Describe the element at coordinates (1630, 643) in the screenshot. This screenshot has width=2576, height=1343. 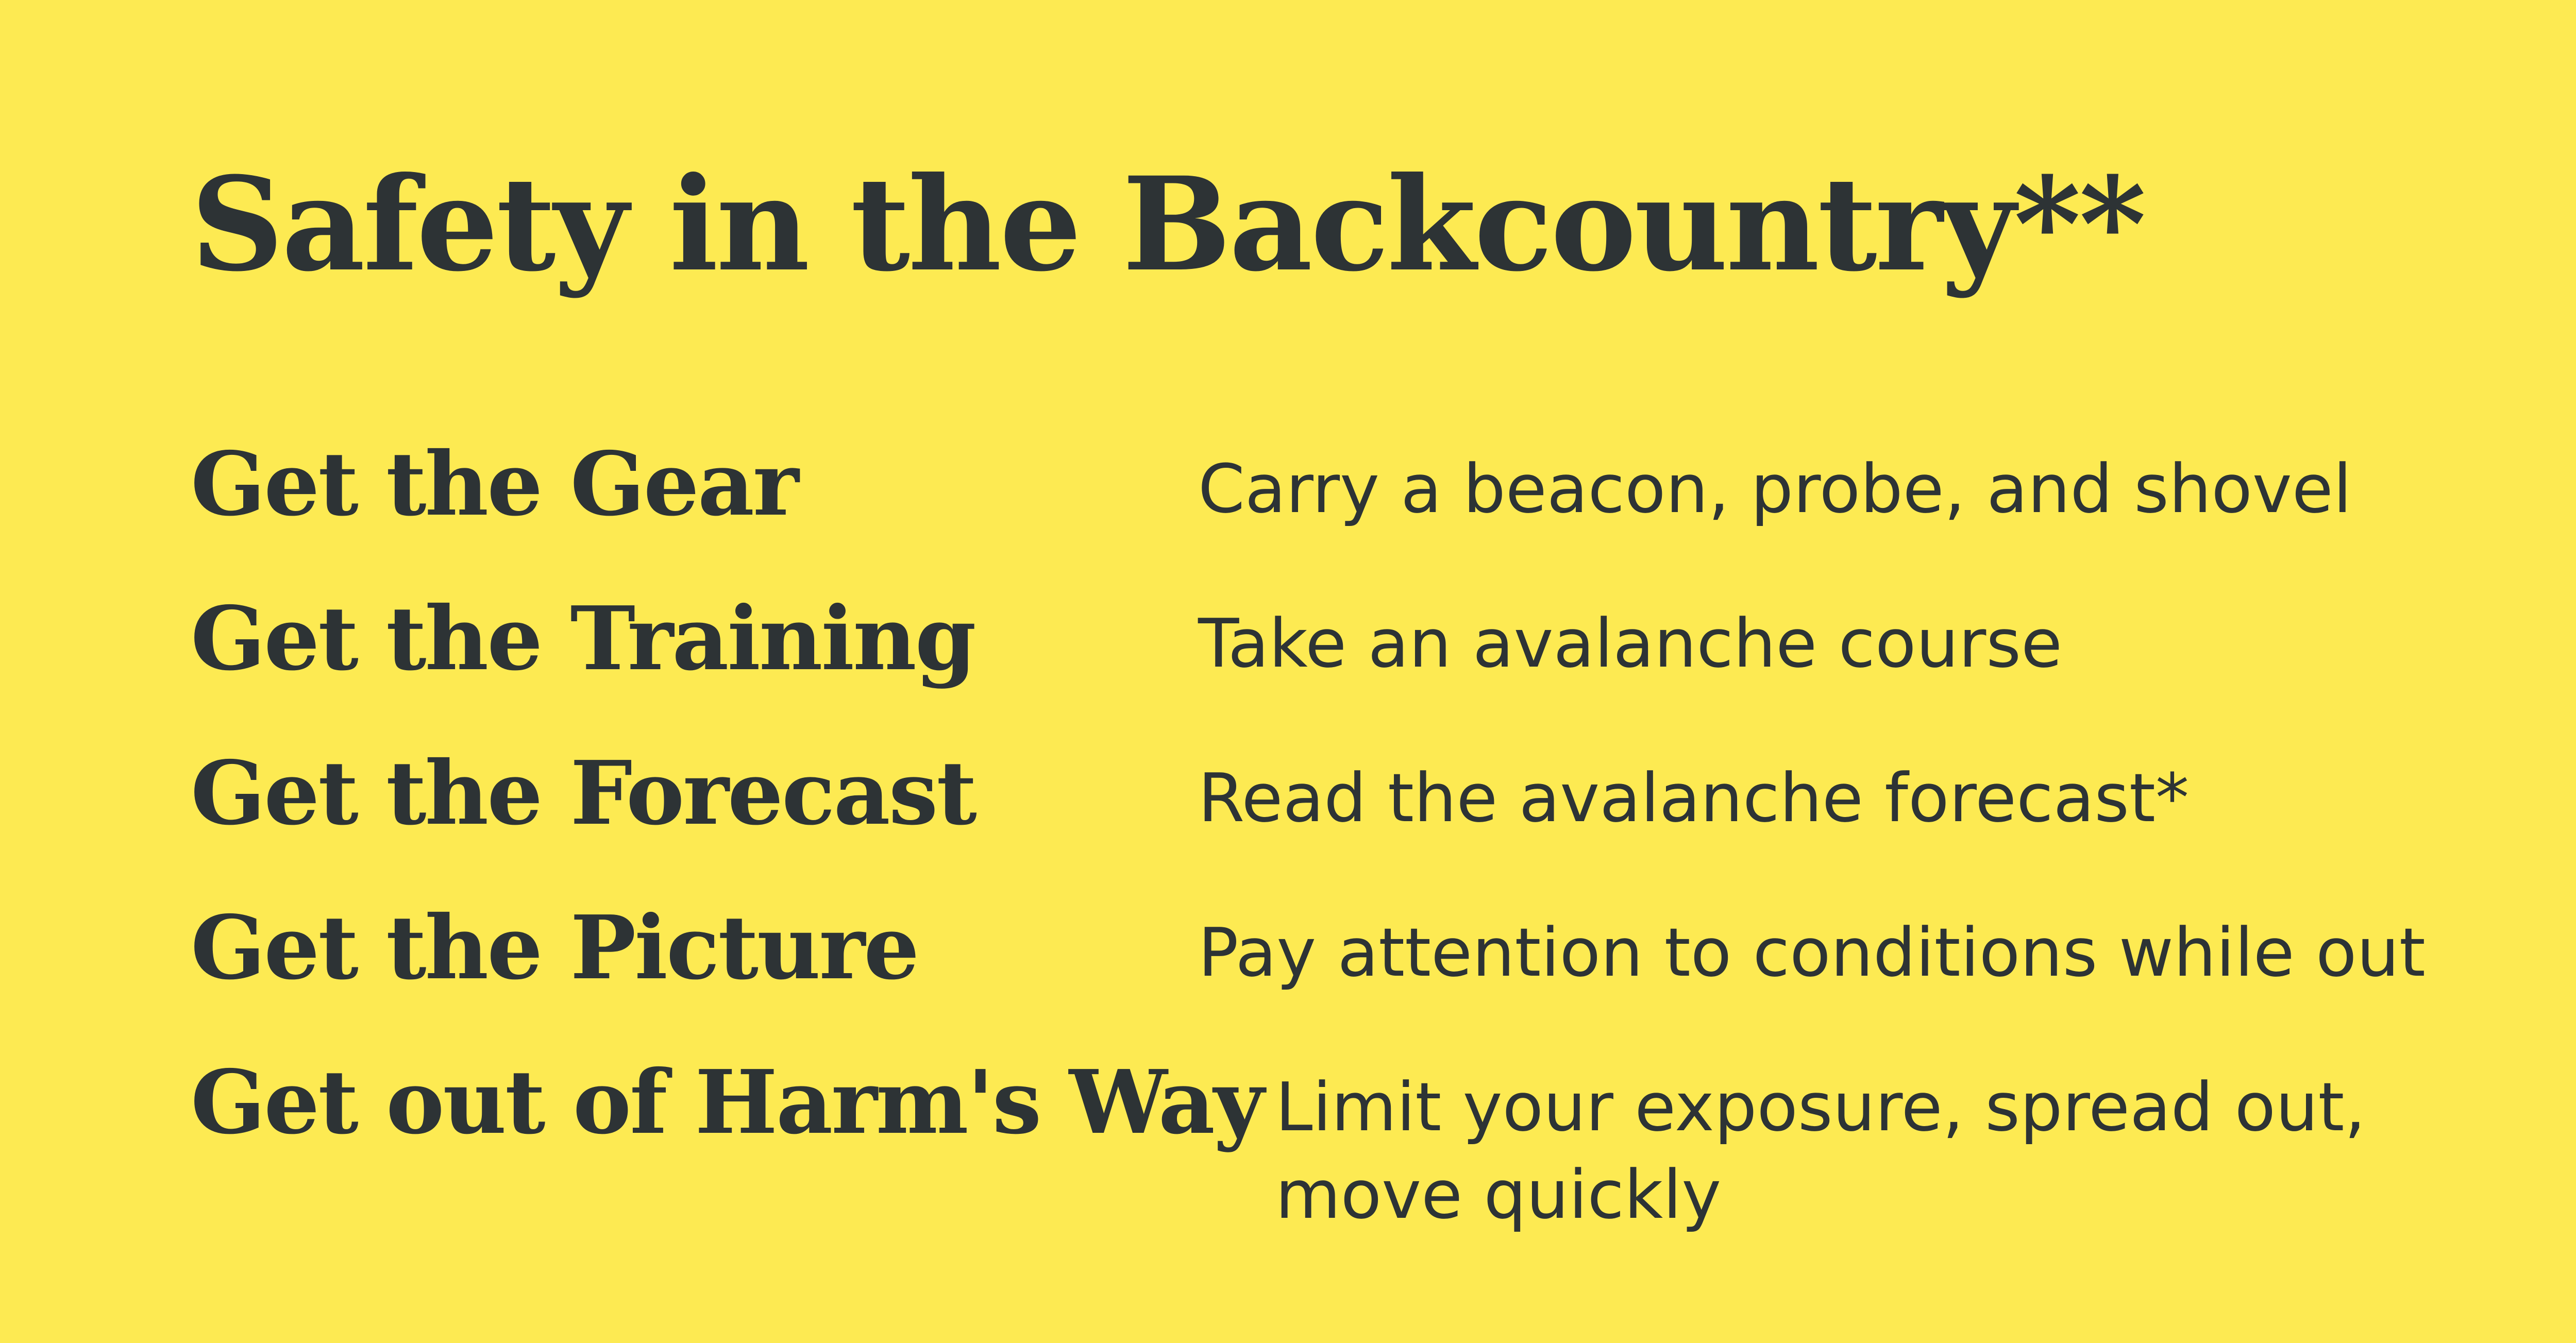
I see `rule-description-training: Take an avalanche course` at that location.